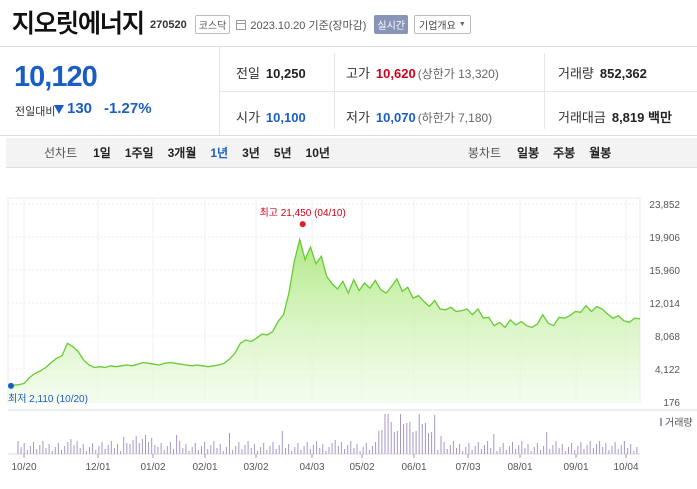  What do you see at coordinates (455, 118) in the screenshot?
I see `lower-limit: (하한가 7,180)` at bounding box center [455, 118].